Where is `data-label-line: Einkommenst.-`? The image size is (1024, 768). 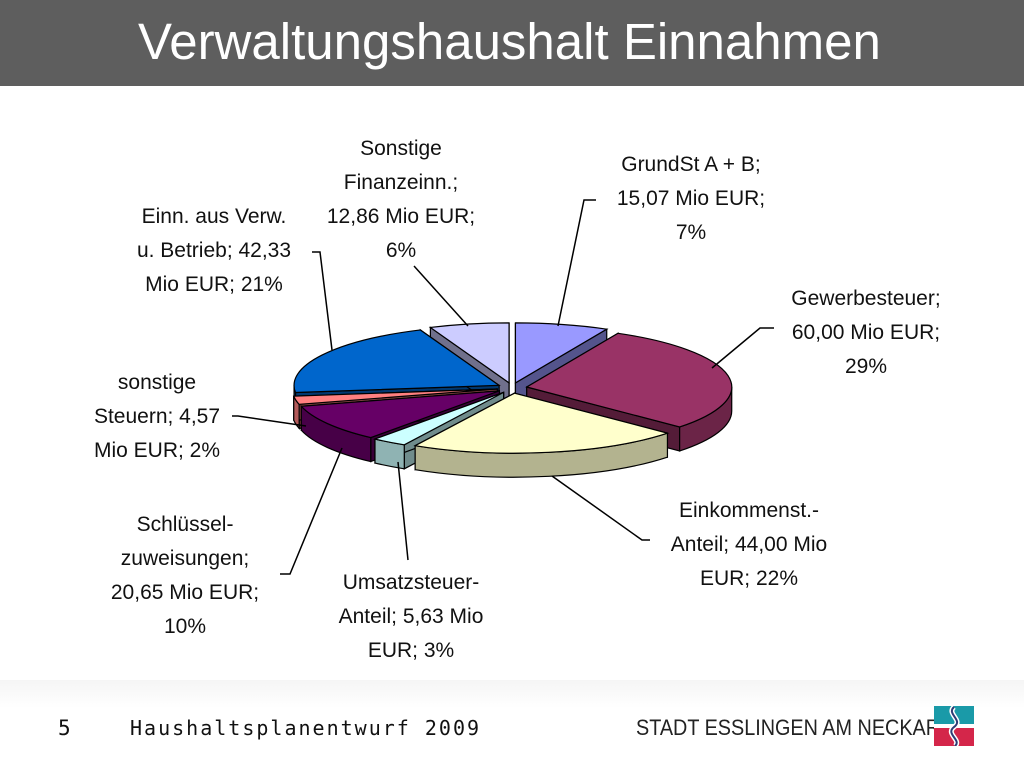 data-label-line: Einkommenst.- is located at coordinates (749, 510).